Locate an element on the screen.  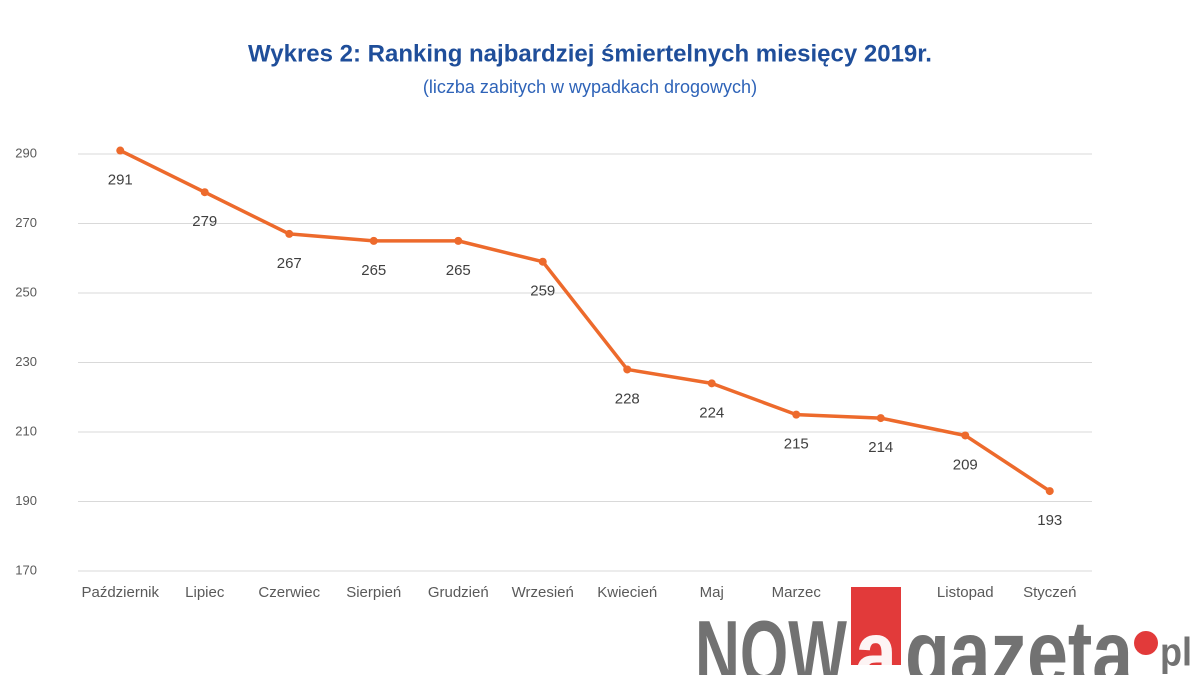
x-tick-label: Maj is located at coordinates (712, 592).